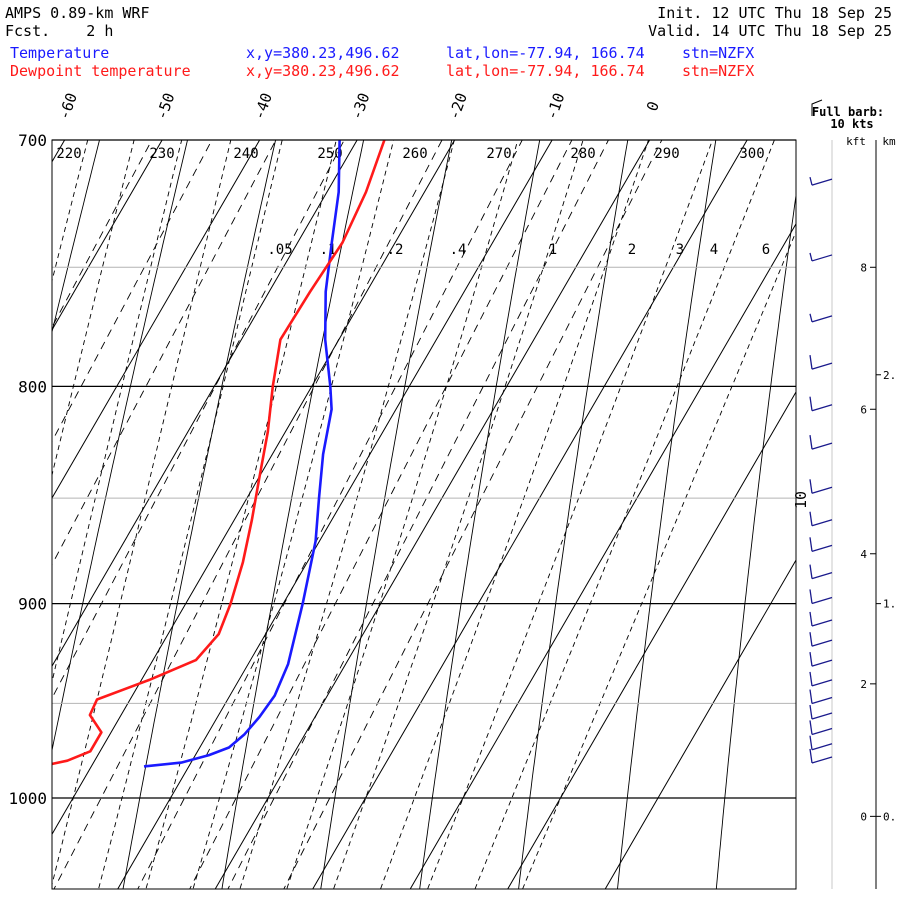 The image size is (900, 900). I want to click on mixing-ratio-label: 1, so click(553, 250).